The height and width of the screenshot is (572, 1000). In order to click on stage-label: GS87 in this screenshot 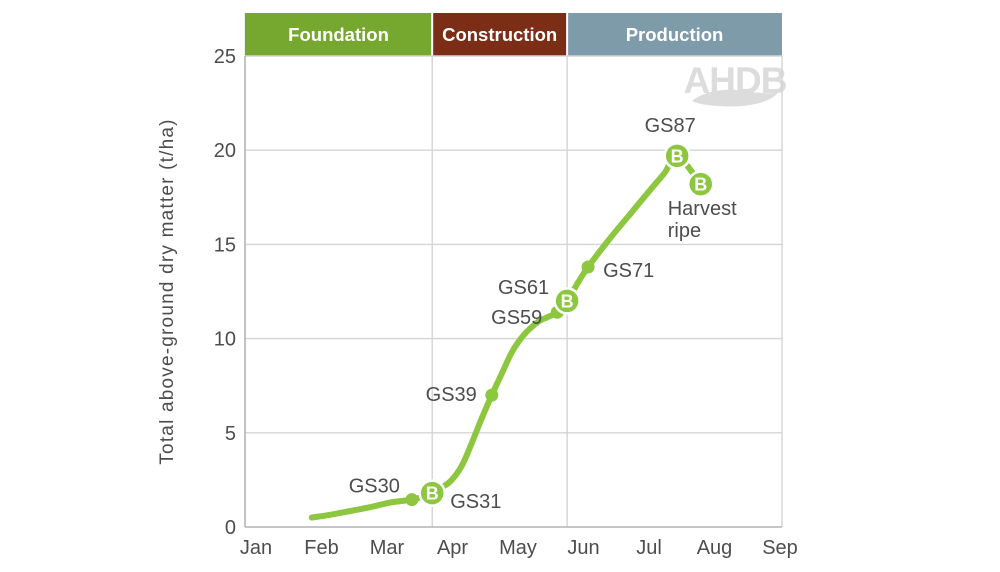, I will do `click(670, 126)`.